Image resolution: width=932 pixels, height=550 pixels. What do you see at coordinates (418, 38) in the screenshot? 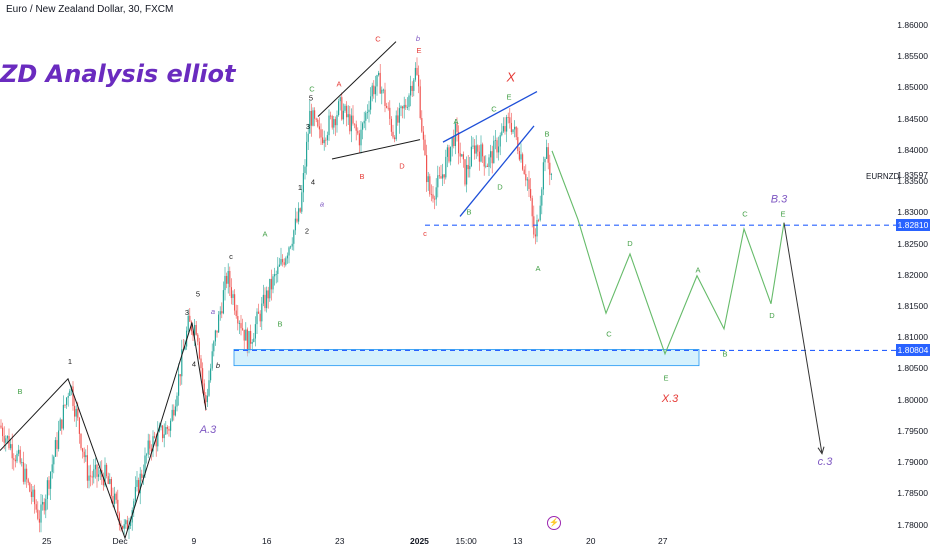
I see `wave-label: b` at bounding box center [418, 38].